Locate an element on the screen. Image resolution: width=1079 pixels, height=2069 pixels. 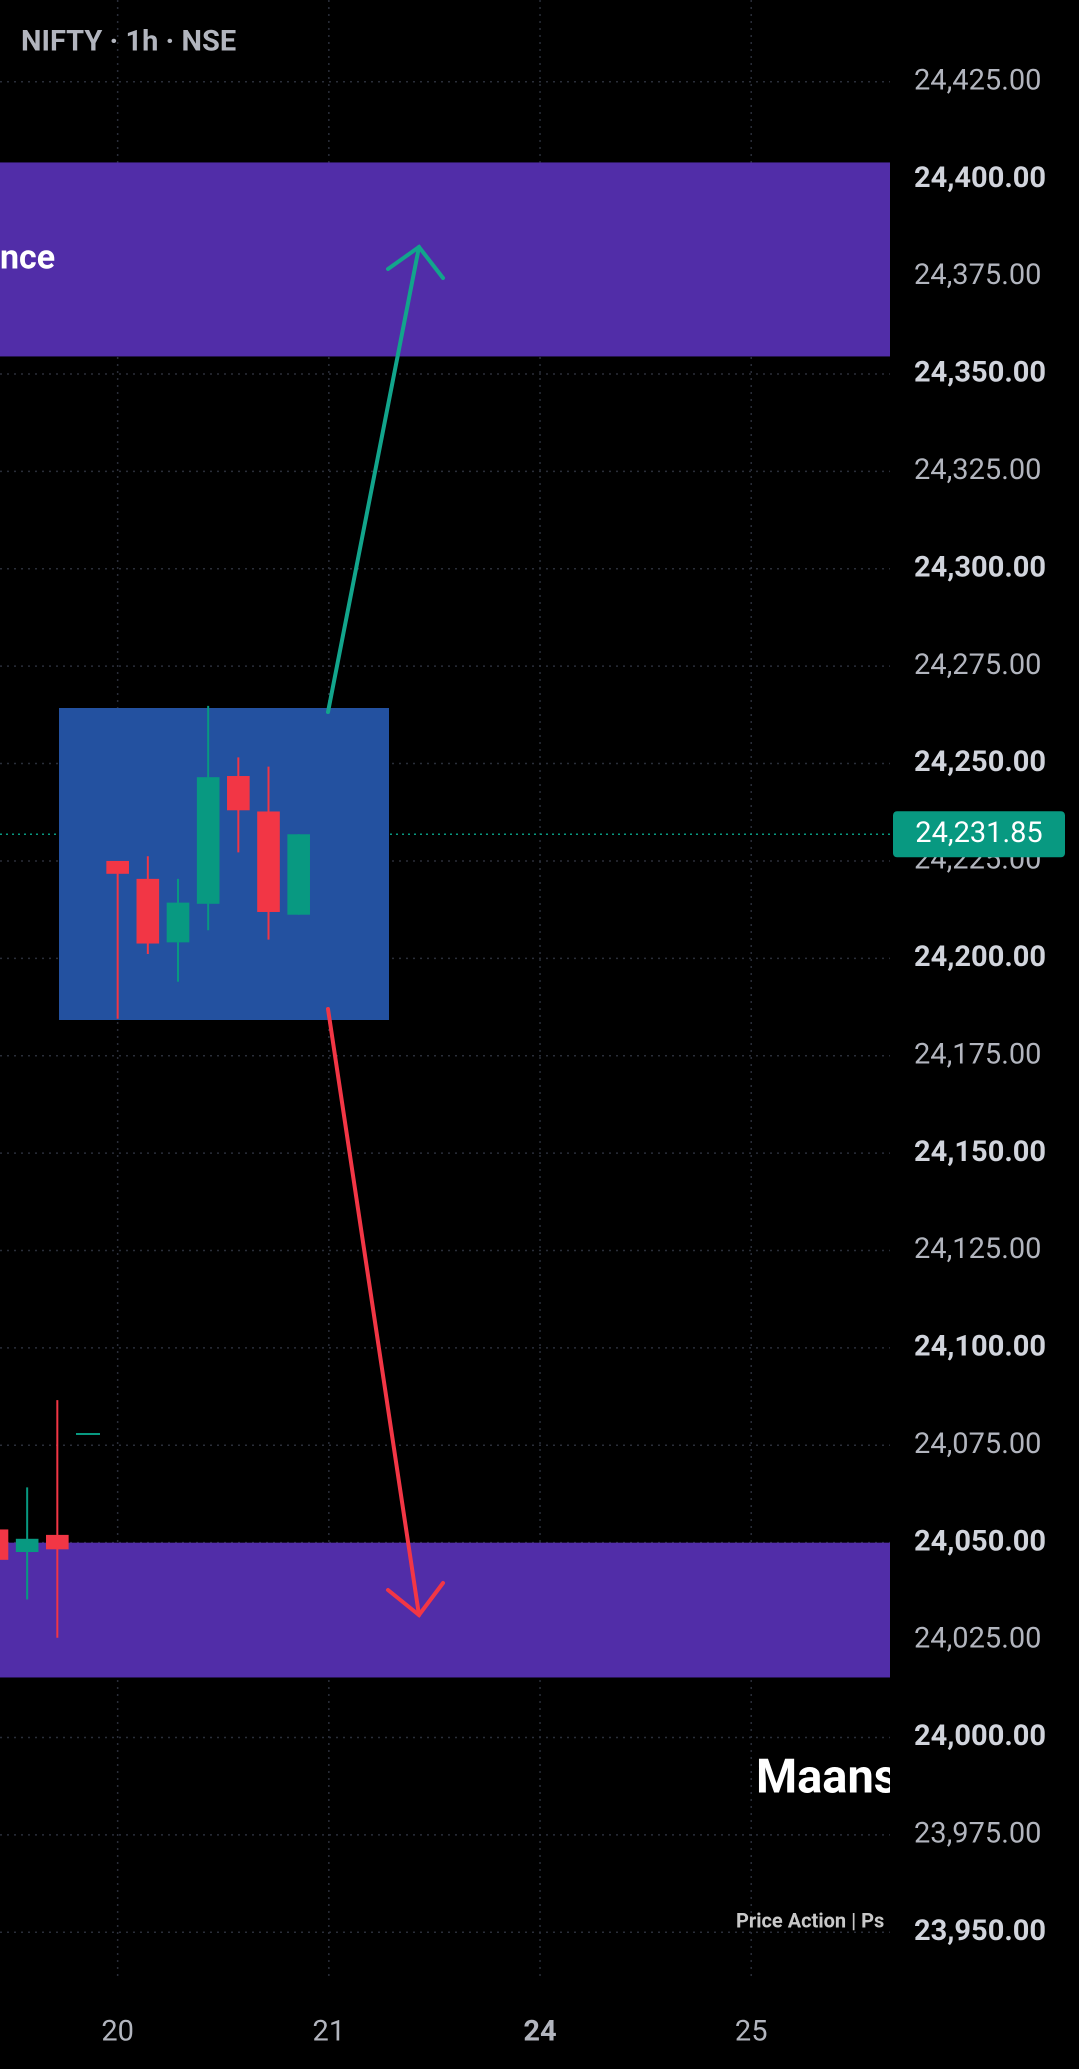
watermark-title: Maans is located at coordinates (827, 1776).